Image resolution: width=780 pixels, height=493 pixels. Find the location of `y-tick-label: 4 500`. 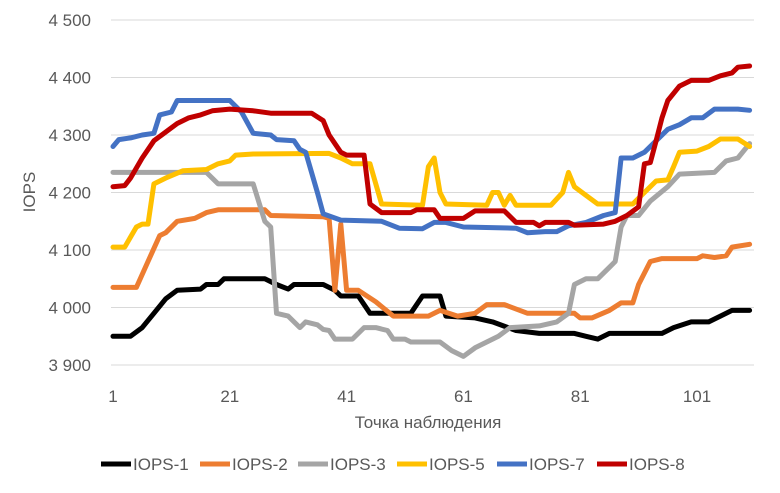

y-tick-label: 4 500 is located at coordinates (69, 20).